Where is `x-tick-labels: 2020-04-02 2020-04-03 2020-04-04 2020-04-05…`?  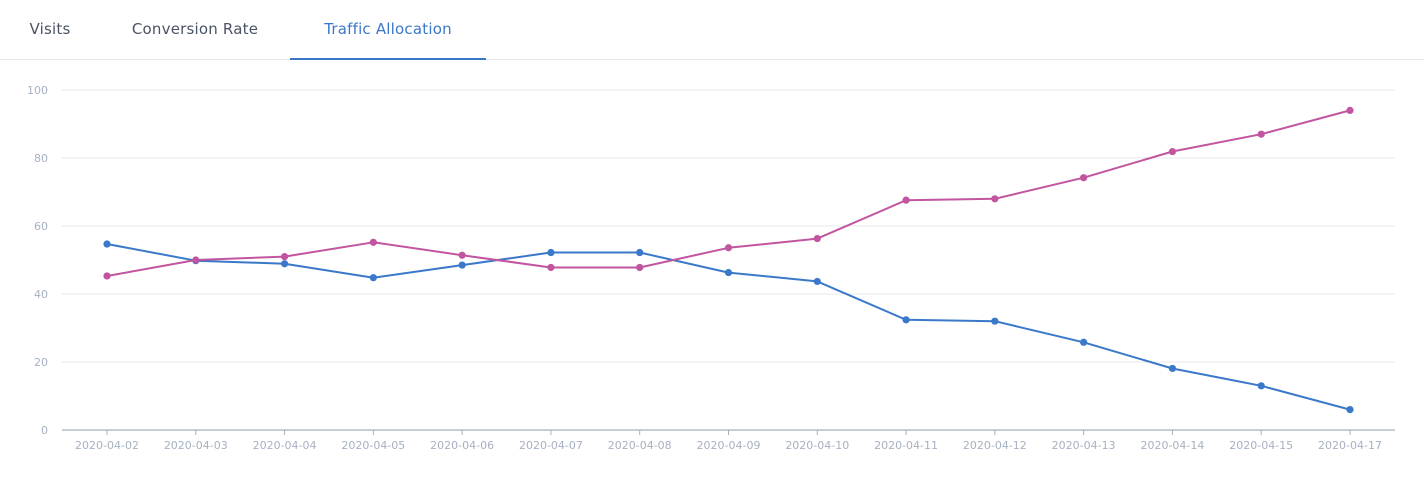 x-tick-labels: 2020-04-02 2020-04-03 2020-04-04 2020-04-05… is located at coordinates (728, 441).